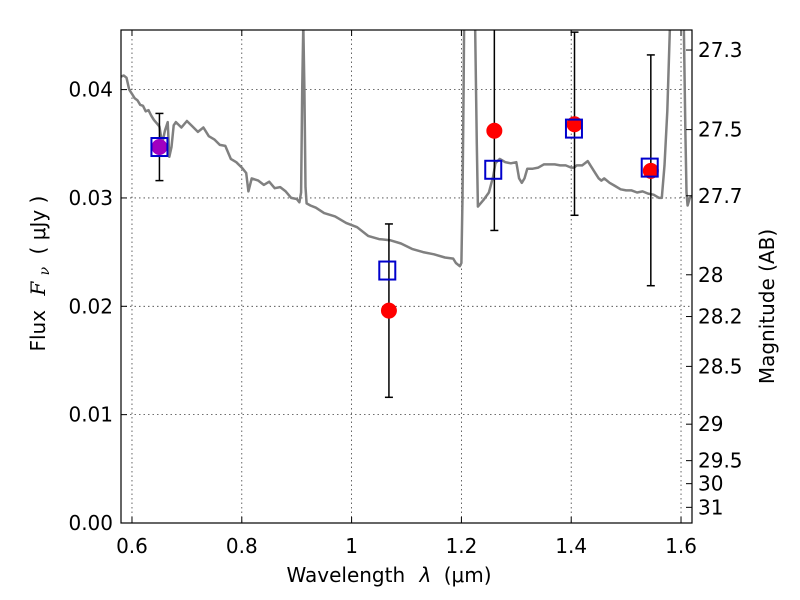  I want to click on x-tick-label: 0.6, so click(132, 546).